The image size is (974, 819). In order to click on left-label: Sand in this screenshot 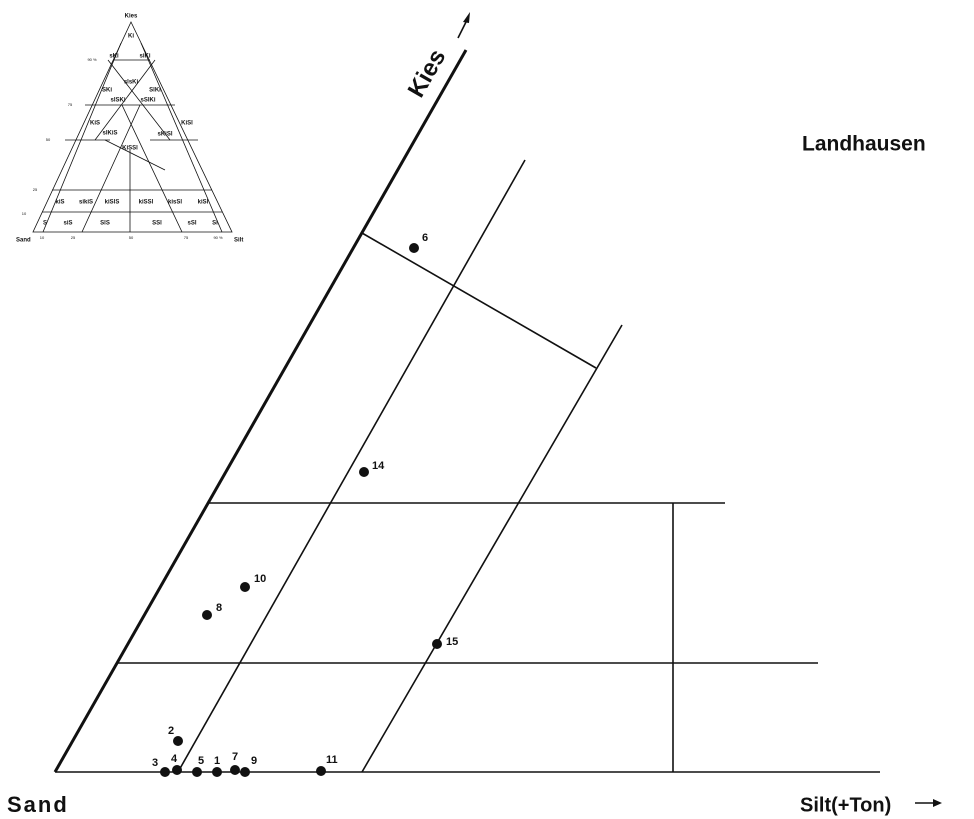, I will do `click(38, 804)`.